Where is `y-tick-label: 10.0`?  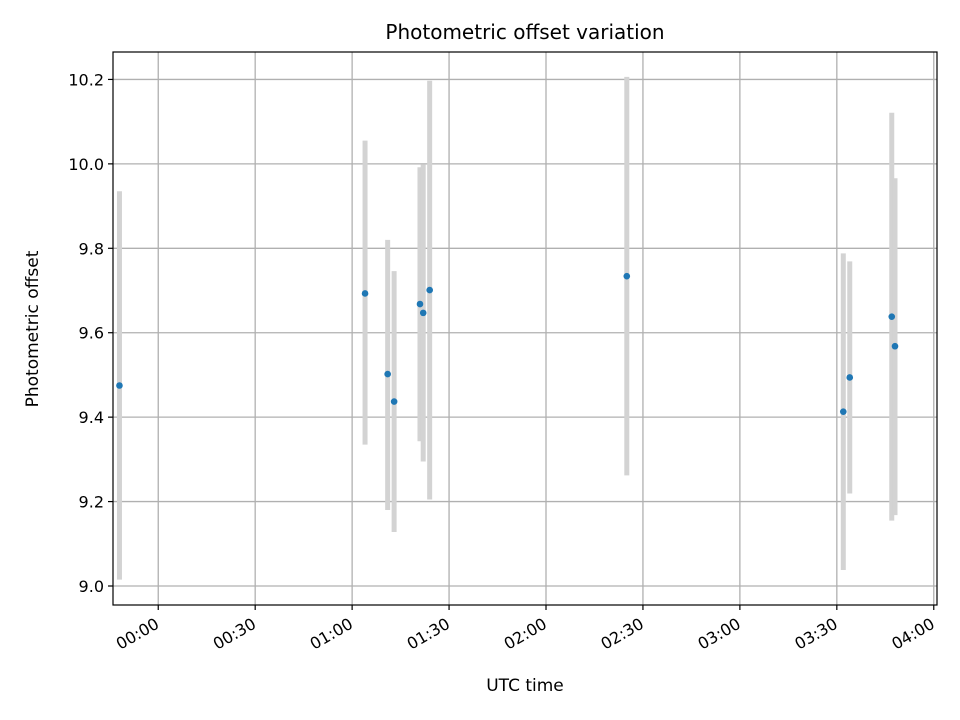
y-tick-label: 10.0 is located at coordinates (86, 164).